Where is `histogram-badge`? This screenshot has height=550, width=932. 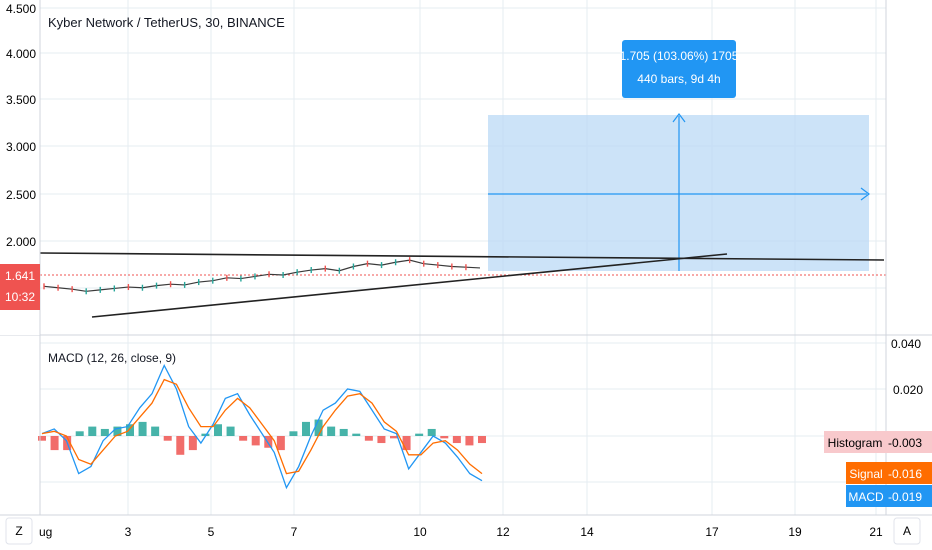 histogram-badge is located at coordinates (855, 442).